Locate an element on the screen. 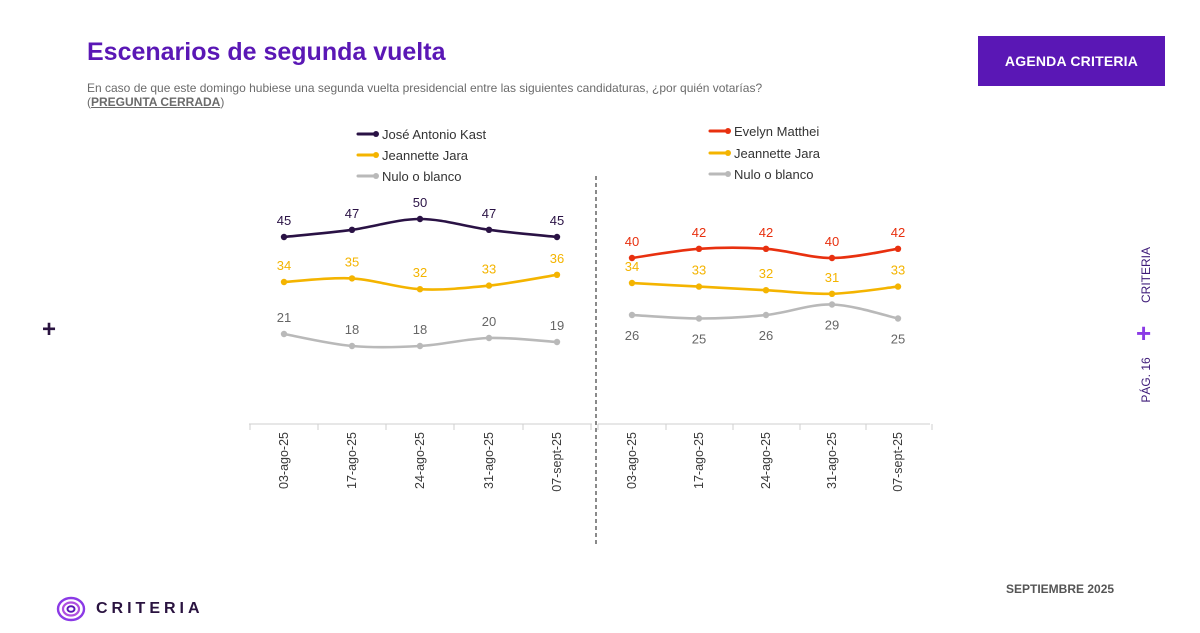 The image size is (1200, 633). criteria-logo: CRITERIA is located at coordinates (130, 609).